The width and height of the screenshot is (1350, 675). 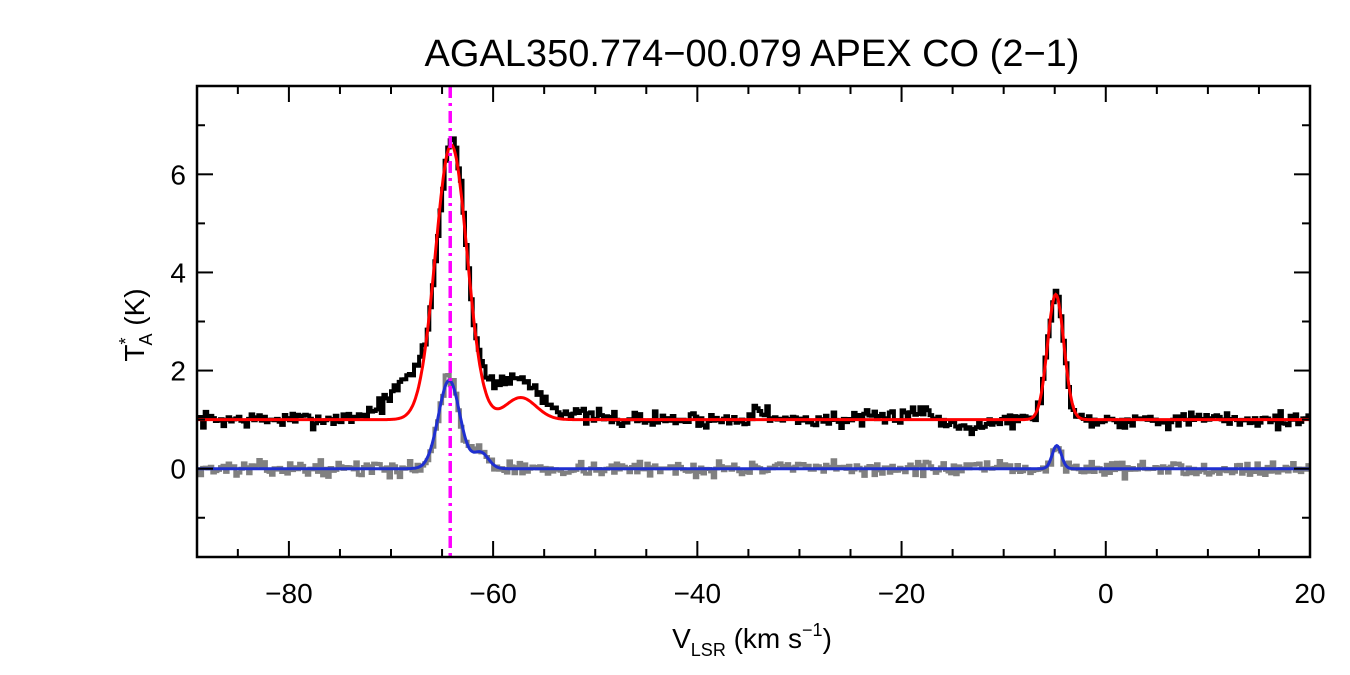 What do you see at coordinates (902, 593) in the screenshot?
I see `x-tick-label: −20` at bounding box center [902, 593].